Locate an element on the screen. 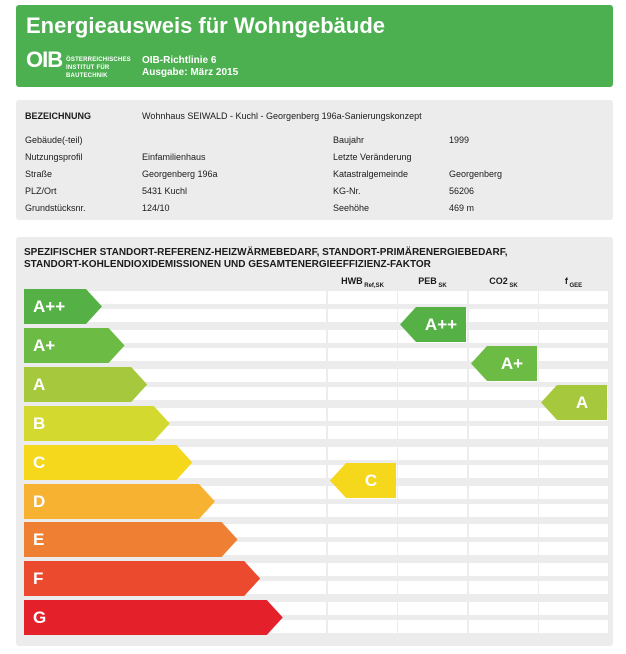  info-label: Straße is located at coordinates (39, 174).